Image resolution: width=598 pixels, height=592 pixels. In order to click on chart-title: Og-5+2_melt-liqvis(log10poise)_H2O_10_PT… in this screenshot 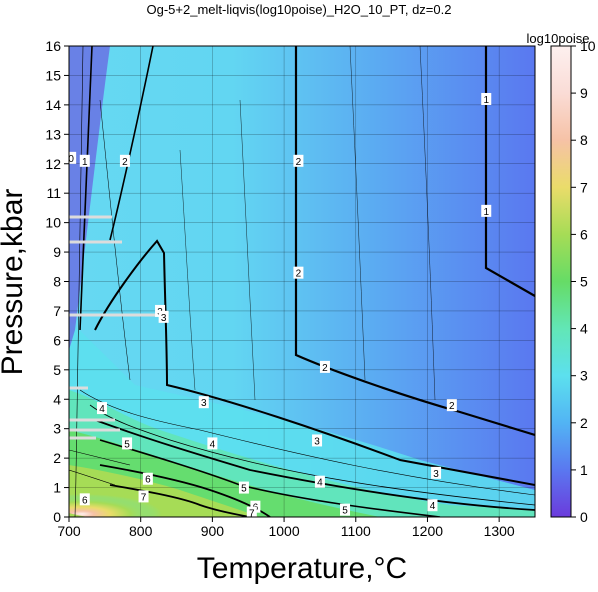, I will do `click(299, 9)`.